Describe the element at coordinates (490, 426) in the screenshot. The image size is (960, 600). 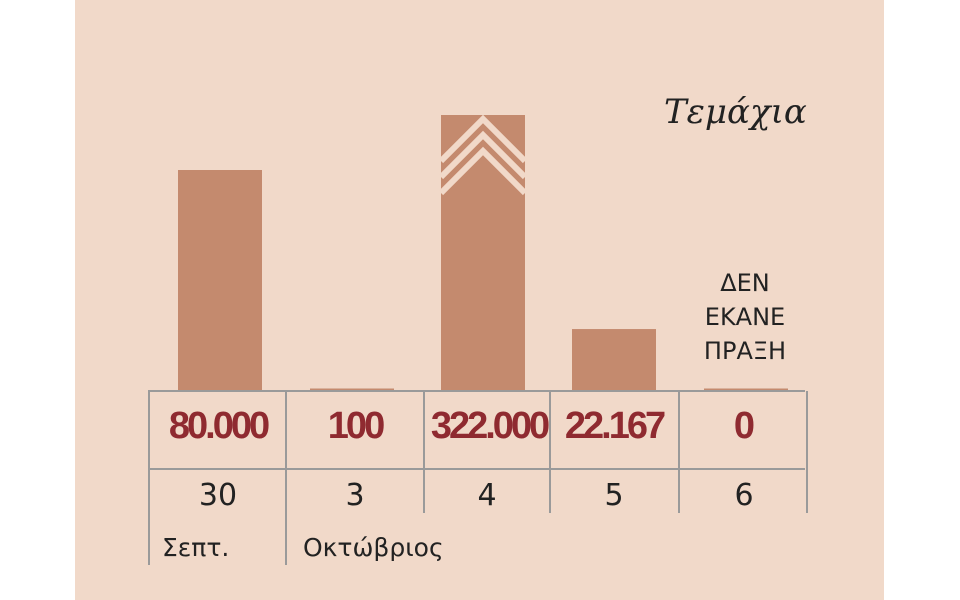
I see `value-label: 322.000` at that location.